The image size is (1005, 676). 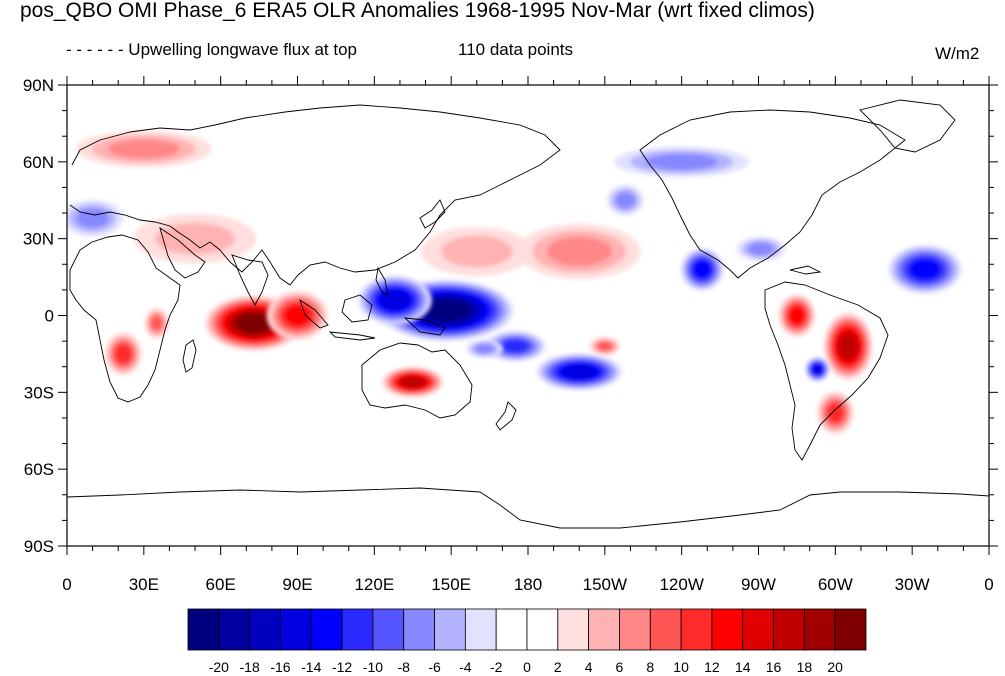 I want to click on latitude-labels: 90N 60N 30N 0 30S 60S 90S, so click(x=38, y=316).